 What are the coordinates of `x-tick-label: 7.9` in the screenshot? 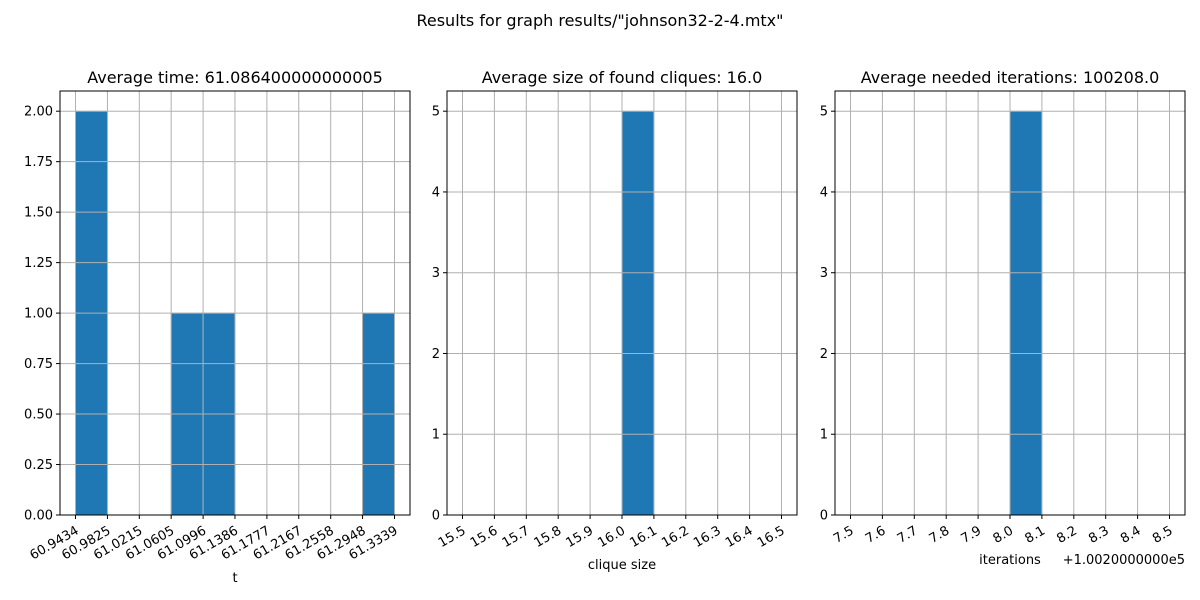 It's located at (971, 534).